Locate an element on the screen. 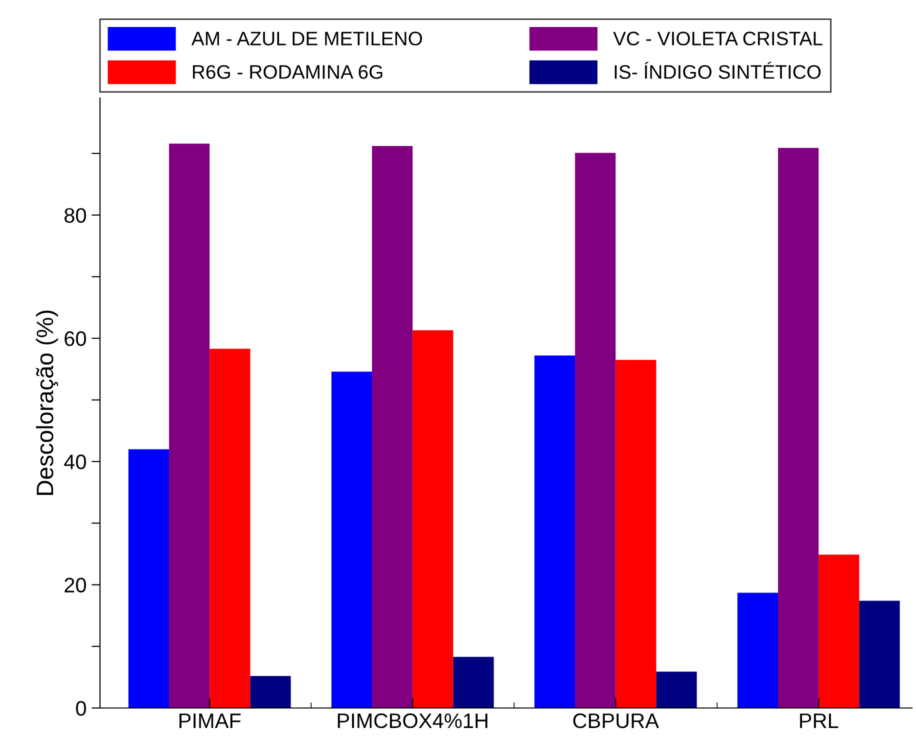 The width and height of the screenshot is (916, 749). y-tick-label: 20 is located at coordinates (75, 585).